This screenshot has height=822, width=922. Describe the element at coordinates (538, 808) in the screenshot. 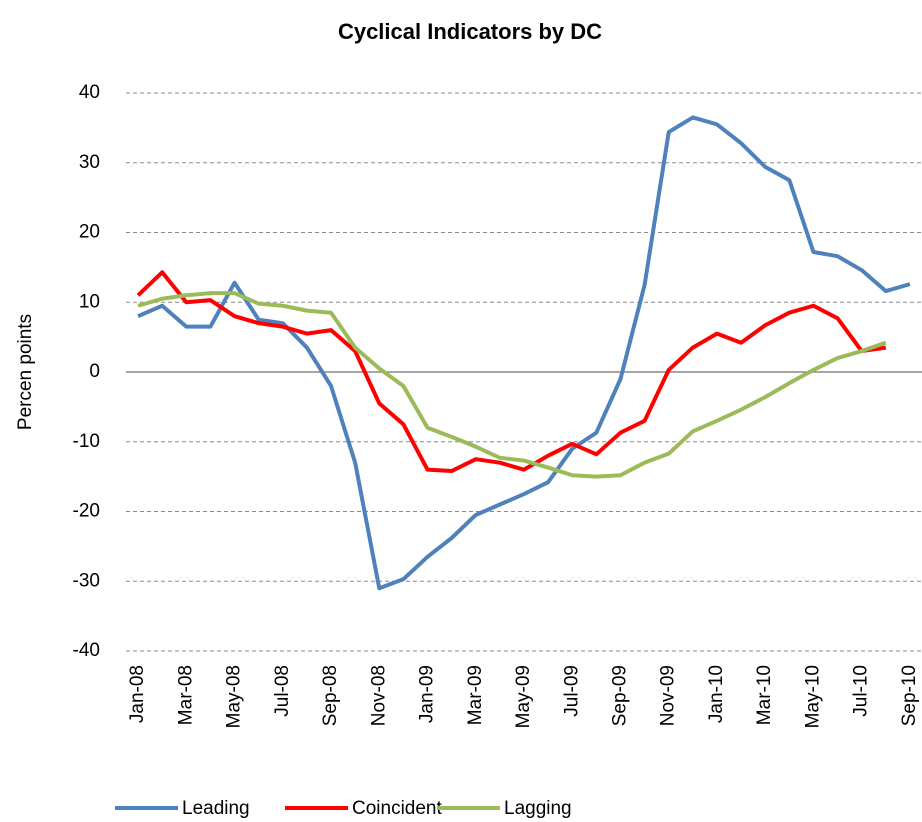

I see `legend-label: Lagging` at that location.